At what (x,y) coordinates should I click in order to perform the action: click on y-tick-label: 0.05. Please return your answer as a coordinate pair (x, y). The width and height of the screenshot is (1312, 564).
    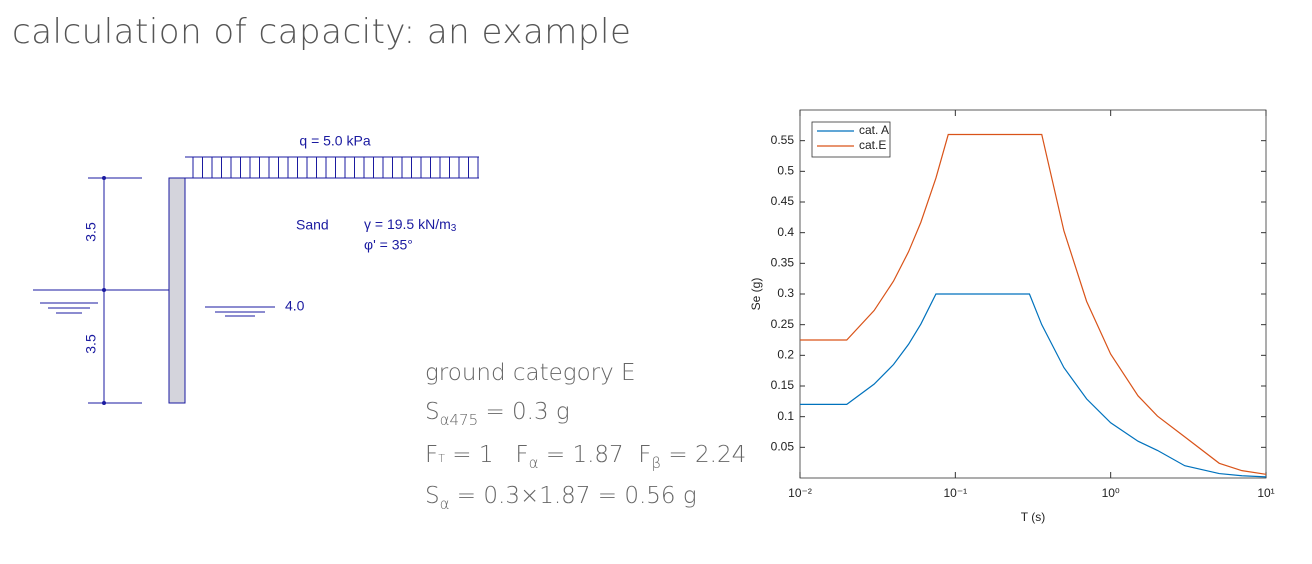
    Looking at the image, I should click on (783, 447).